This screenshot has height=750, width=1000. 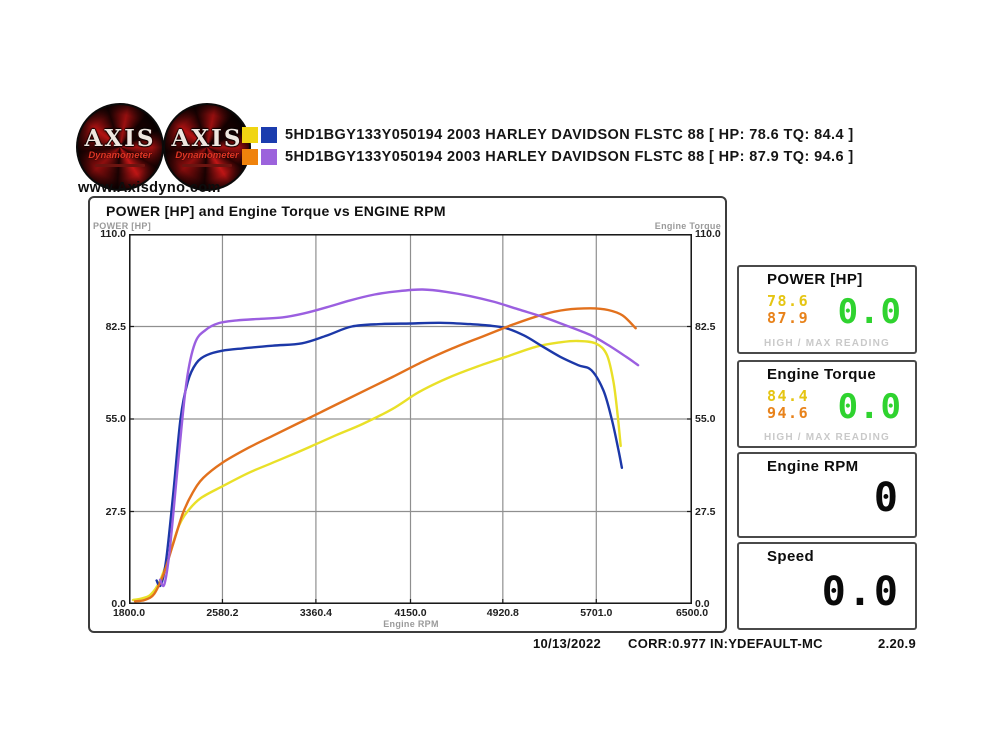 I want to click on y-axis-tick-left: 0.0, so click(x=118, y=604).